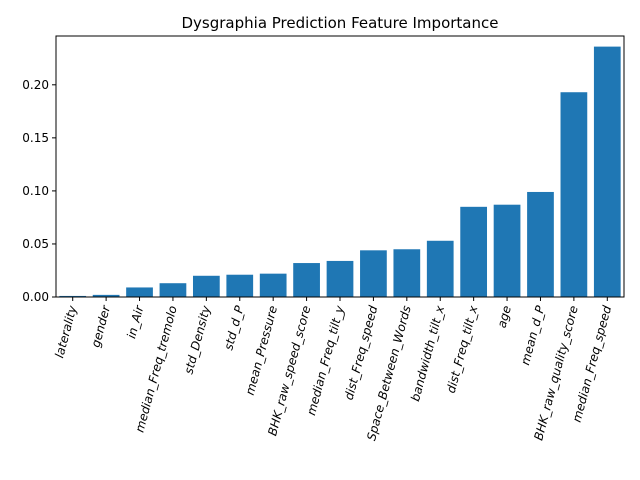 Image resolution: width=640 pixels, height=480 pixels. Describe the element at coordinates (198, 339) in the screenshot. I see `x-tick-label-std-density: std_Density` at that location.